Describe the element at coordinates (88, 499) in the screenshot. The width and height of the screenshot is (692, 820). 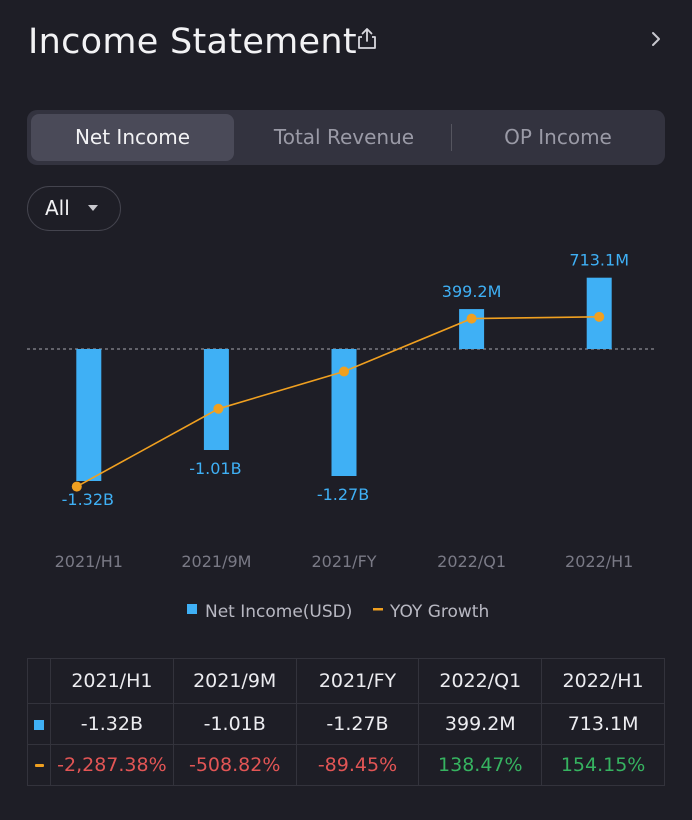
I see `bar-label-2021/H1: -1.32B` at that location.